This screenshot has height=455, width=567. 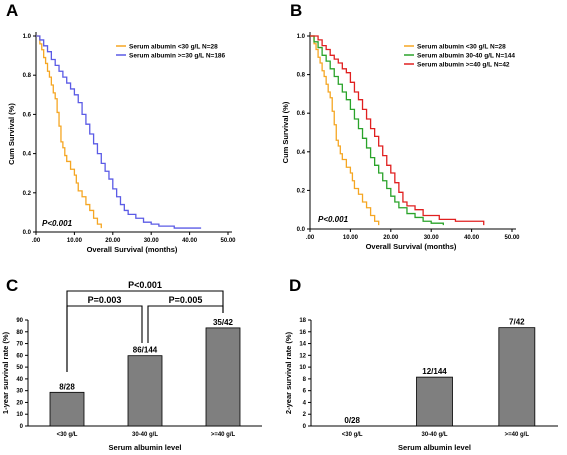 What do you see at coordinates (302, 356) in the screenshot?
I see `y-tick-label: 12` at bounding box center [302, 356].